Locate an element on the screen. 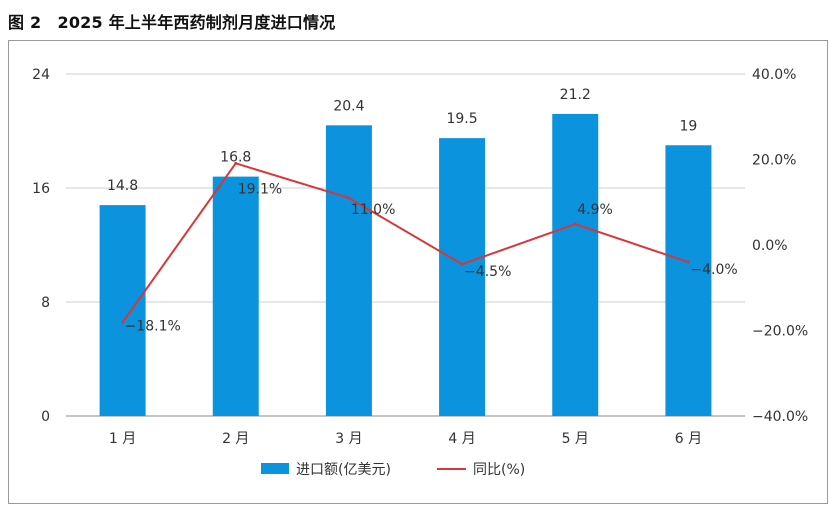 This screenshot has width=838, height=515. y-left-tick-label: 8 is located at coordinates (45, 303).